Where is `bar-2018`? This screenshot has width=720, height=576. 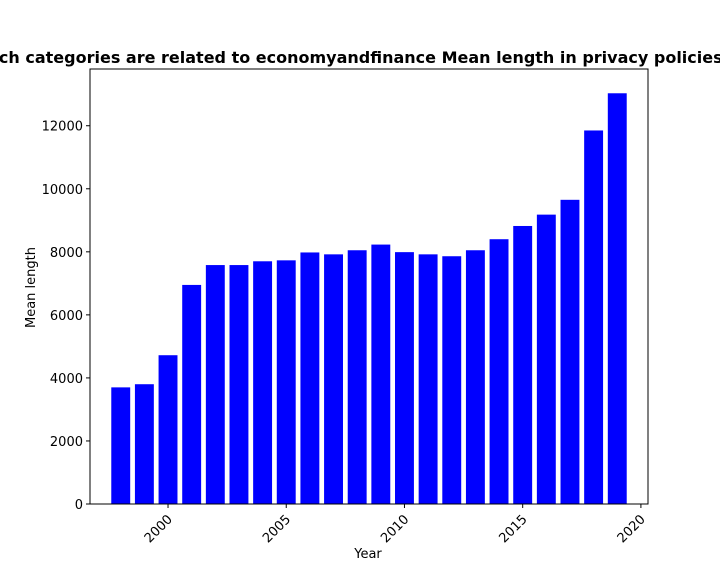
bar-2018 is located at coordinates (594, 317).